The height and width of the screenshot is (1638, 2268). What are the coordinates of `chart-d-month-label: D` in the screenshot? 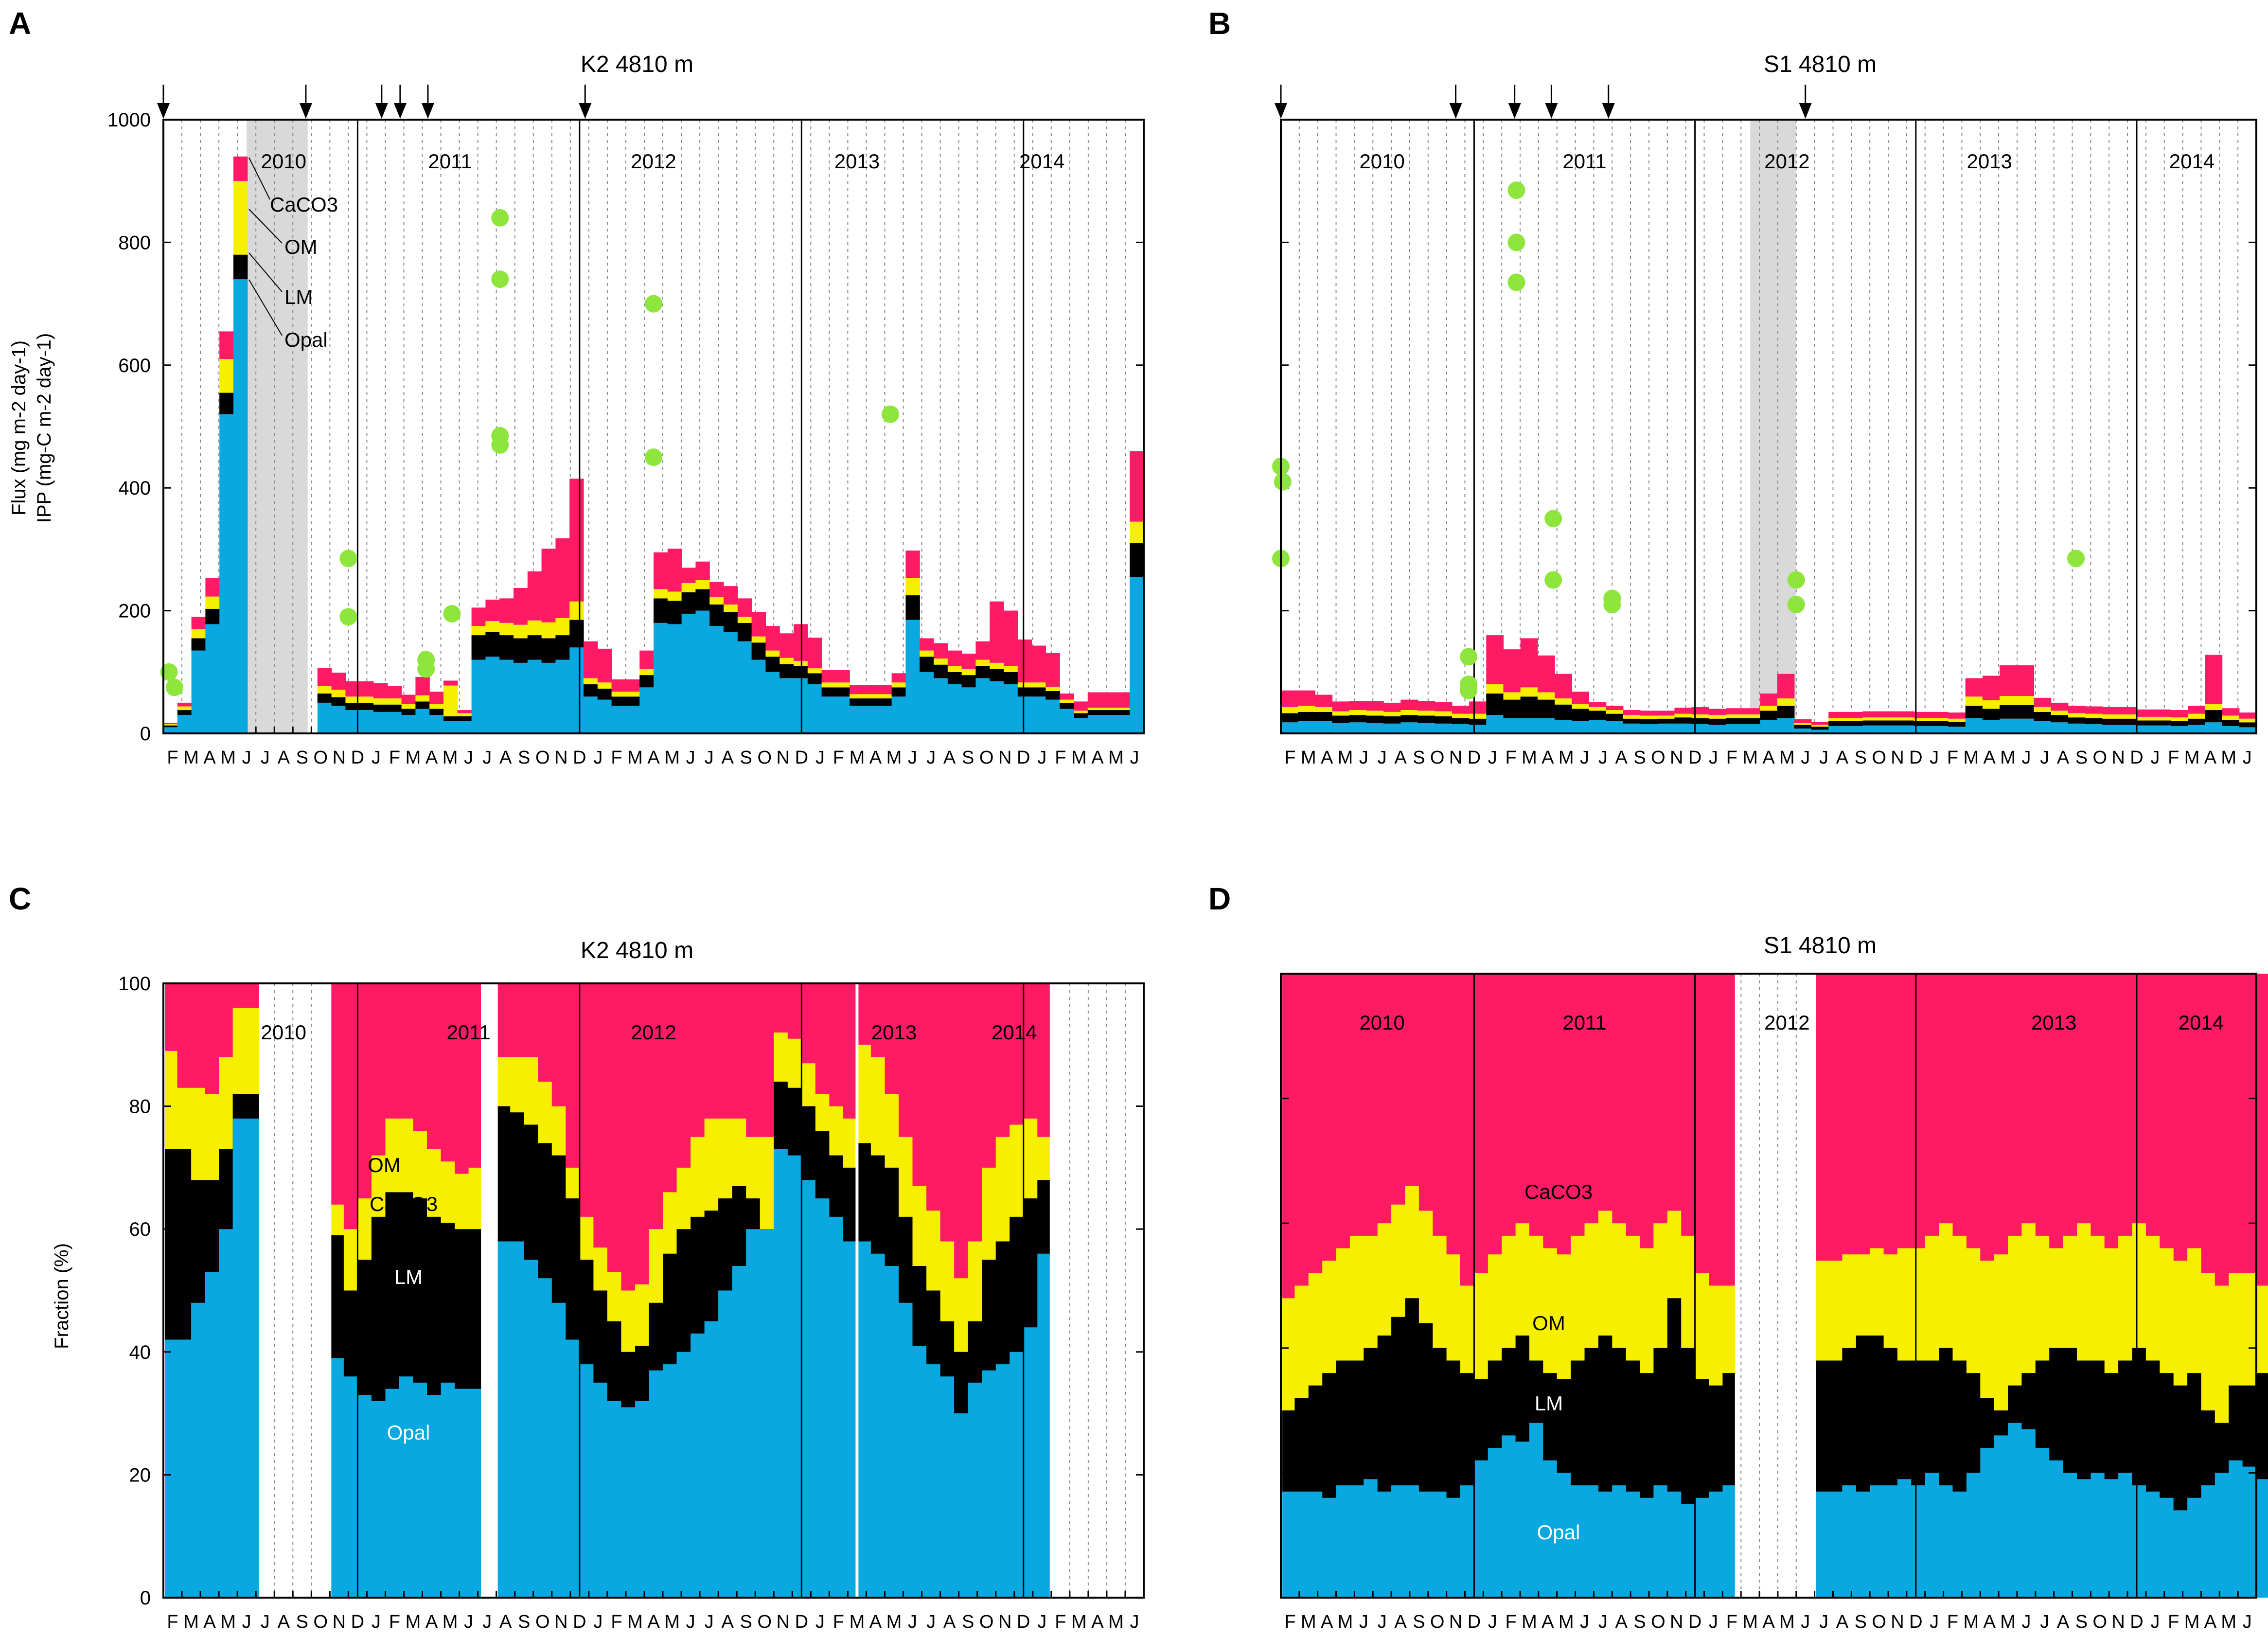 It's located at (1474, 1622).